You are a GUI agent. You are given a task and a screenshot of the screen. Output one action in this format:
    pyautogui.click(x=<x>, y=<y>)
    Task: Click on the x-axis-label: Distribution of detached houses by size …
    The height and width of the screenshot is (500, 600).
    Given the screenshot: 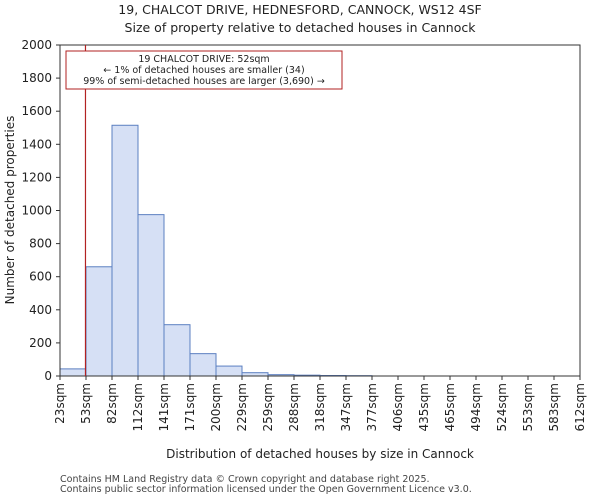 What is the action you would take?
    pyautogui.click(x=320, y=454)
    